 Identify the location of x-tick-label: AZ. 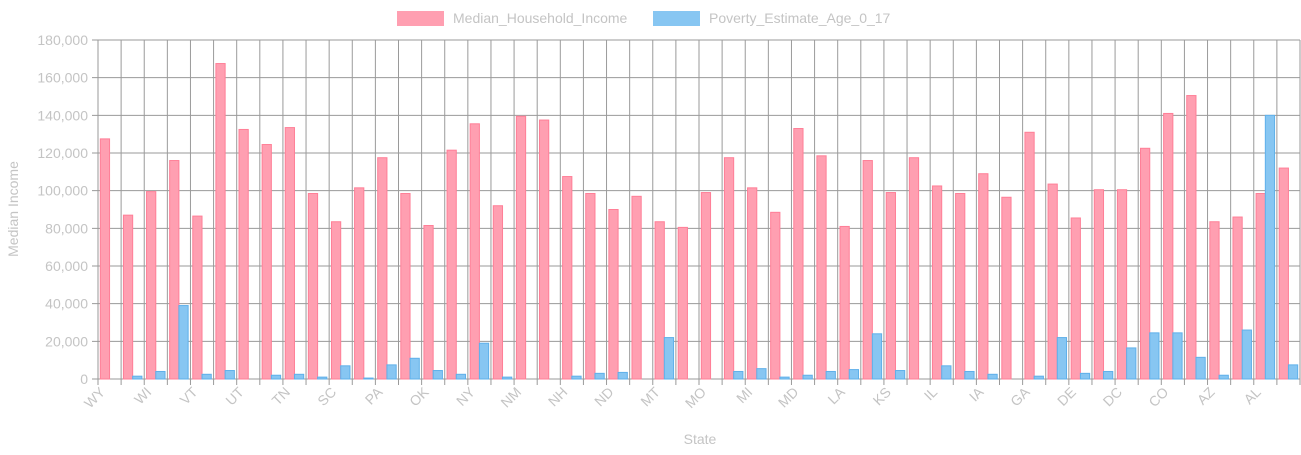
(1206, 395).